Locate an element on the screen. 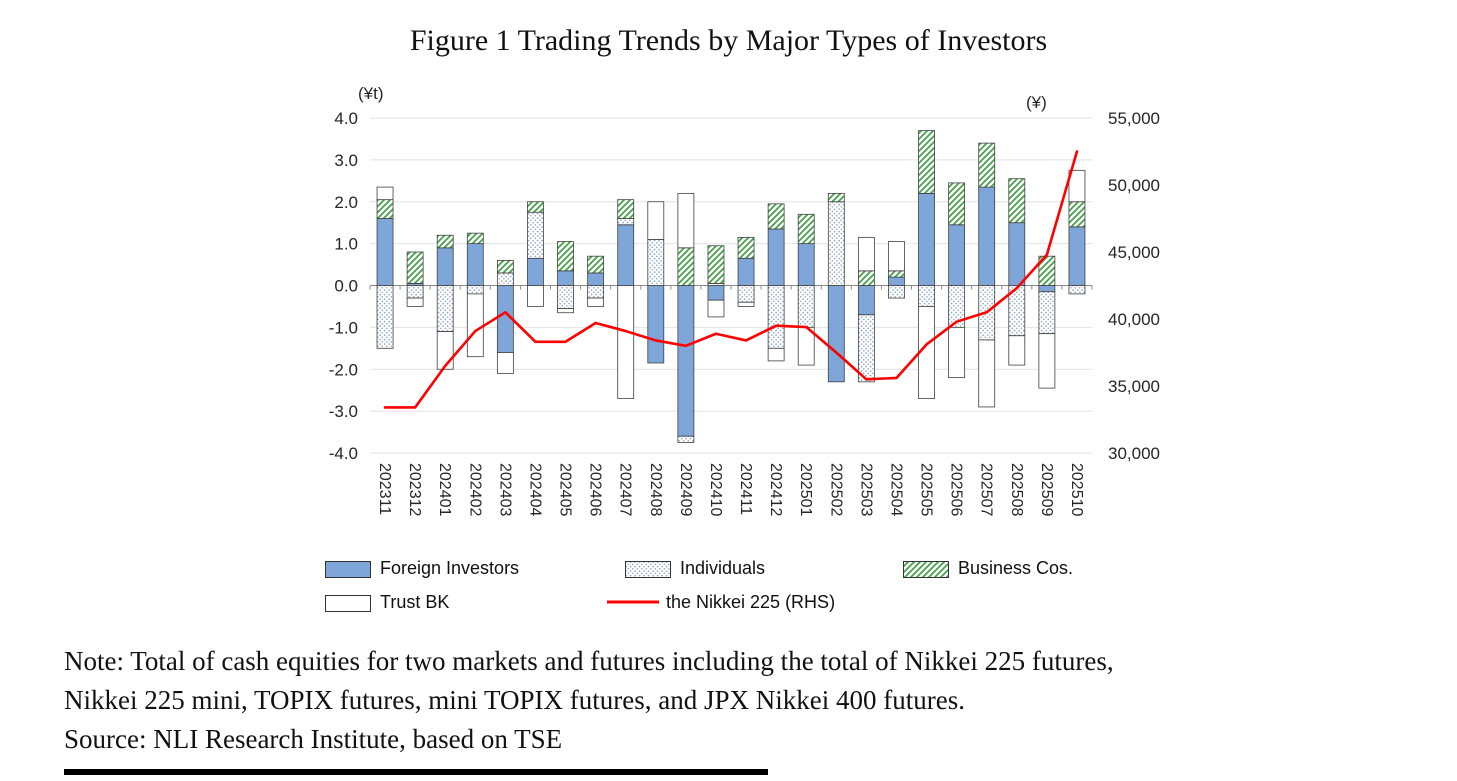  svg-text: -4.0 is located at coordinates (343, 453).